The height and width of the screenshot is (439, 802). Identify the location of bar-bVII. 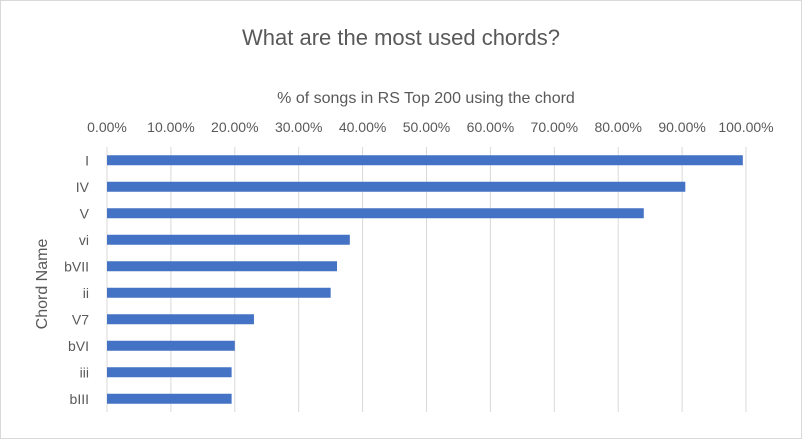
(222, 266).